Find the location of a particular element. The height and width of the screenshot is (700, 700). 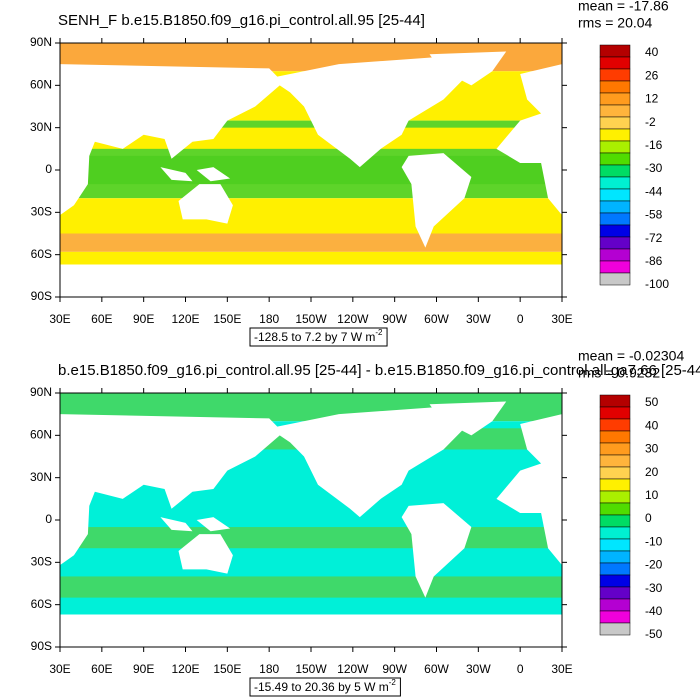

range-text: -15.49 to 20.36 by 5 W m is located at coordinates (321, 687).